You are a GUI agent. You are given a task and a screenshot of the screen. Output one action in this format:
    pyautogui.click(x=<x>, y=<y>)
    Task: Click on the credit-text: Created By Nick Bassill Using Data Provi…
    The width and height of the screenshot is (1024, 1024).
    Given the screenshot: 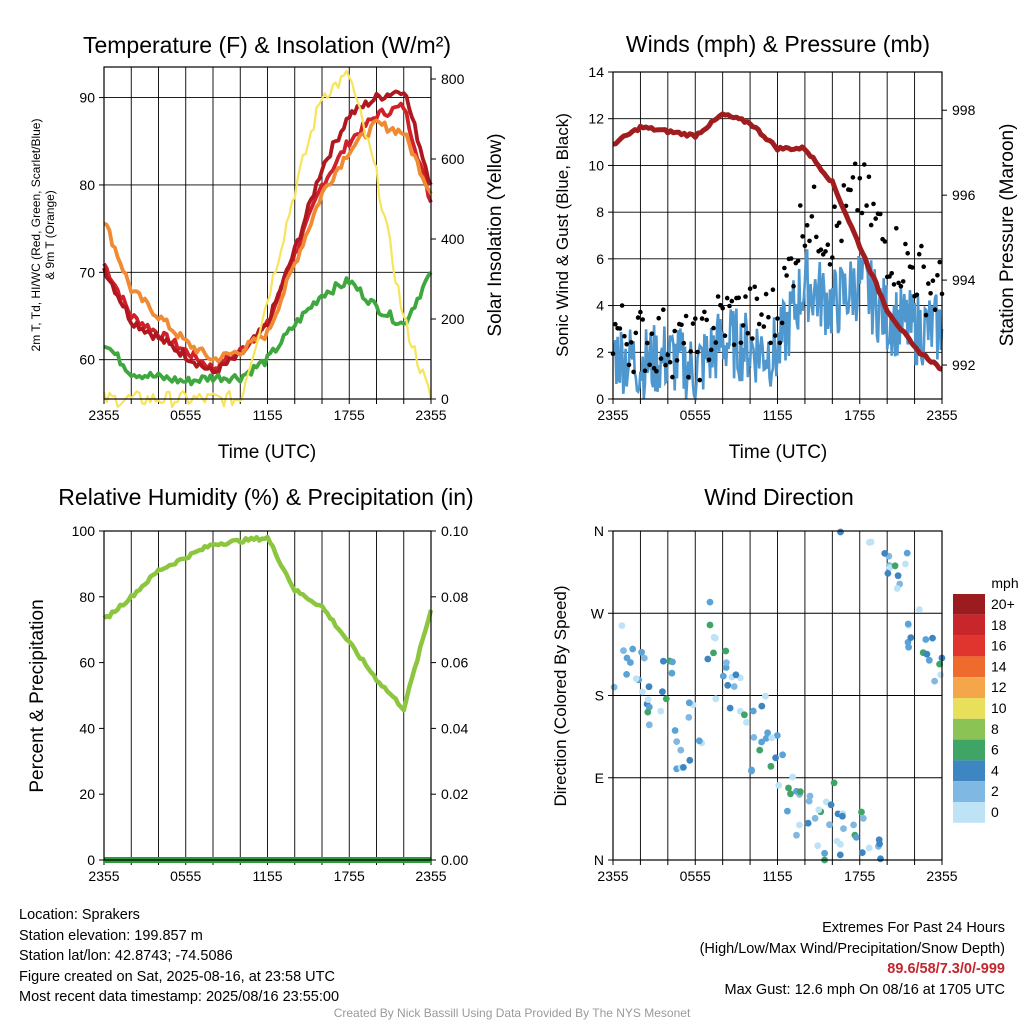 What is the action you would take?
    pyautogui.click(x=512, y=1013)
    